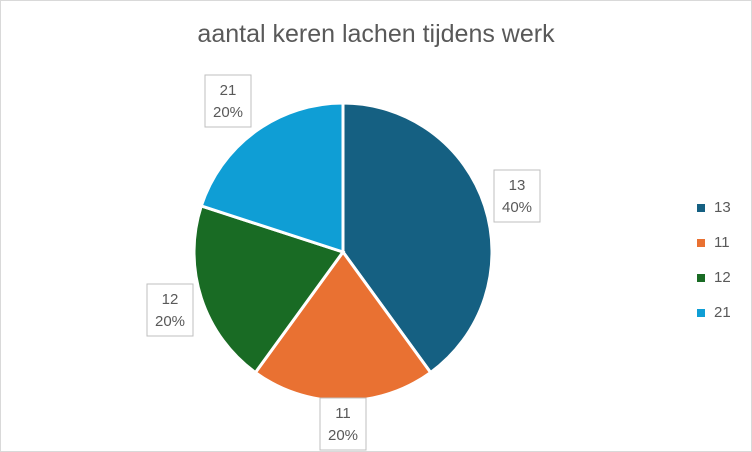 The image size is (752, 452). Describe the element at coordinates (517, 185) in the screenshot. I see `data-label-value: 13` at that location.